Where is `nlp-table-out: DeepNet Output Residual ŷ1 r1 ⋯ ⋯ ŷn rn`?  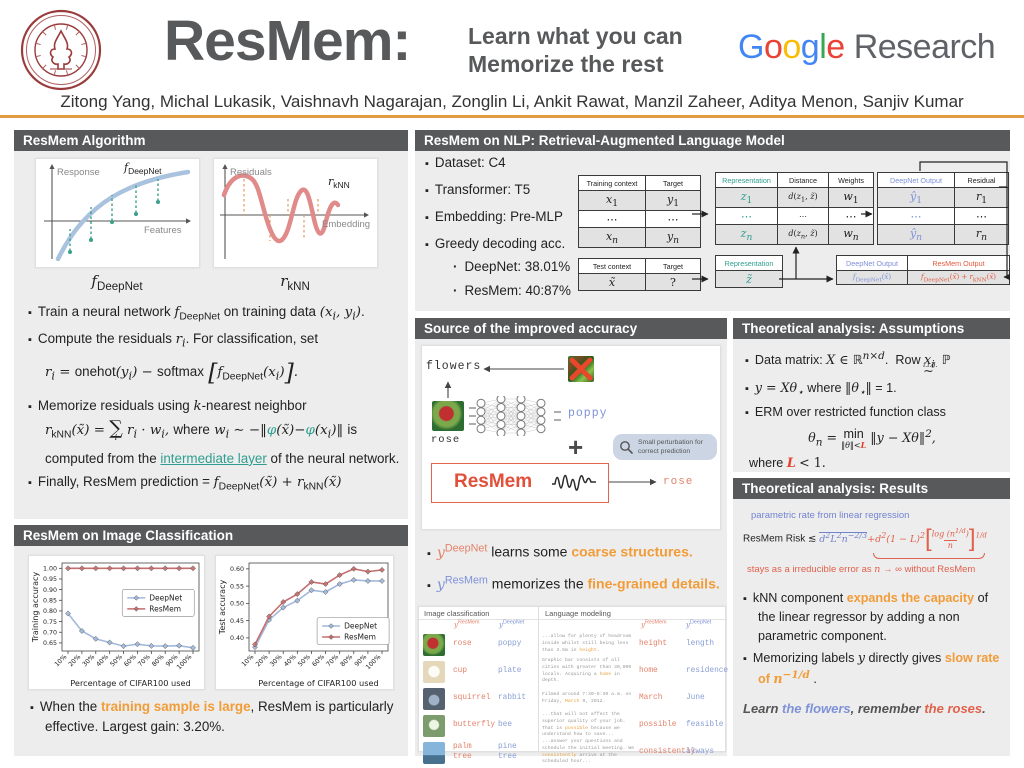 nlp-table-out: DeepNet Output Residual ŷ1 r1 ⋯ ⋯ ŷn rn is located at coordinates (943, 209).